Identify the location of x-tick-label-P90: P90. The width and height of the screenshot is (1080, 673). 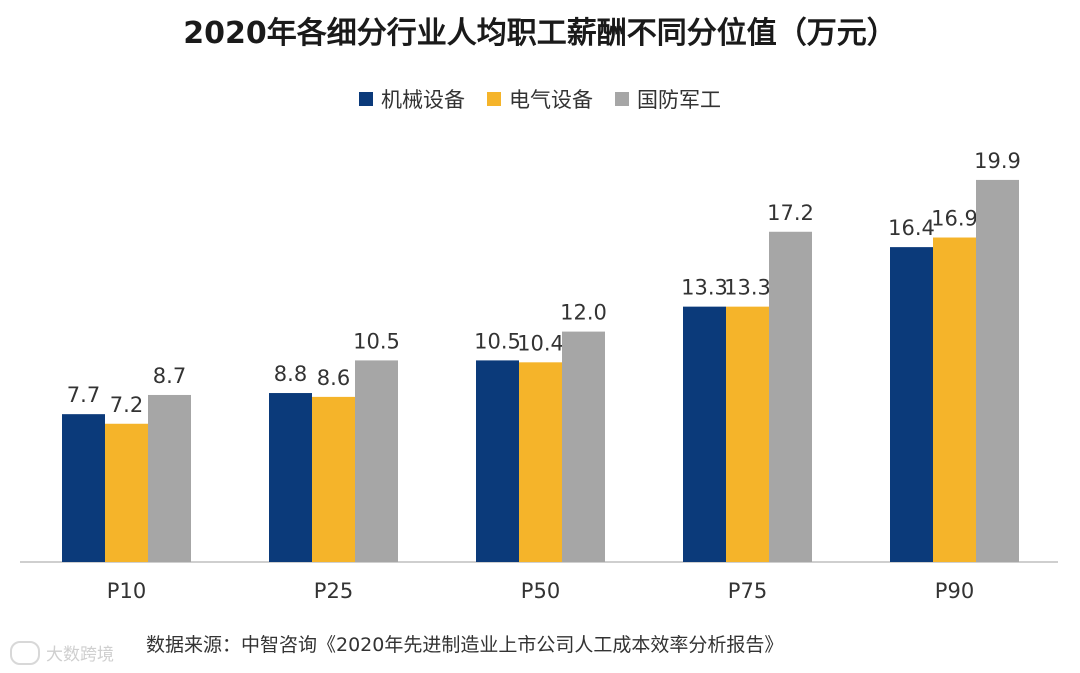
(954, 591).